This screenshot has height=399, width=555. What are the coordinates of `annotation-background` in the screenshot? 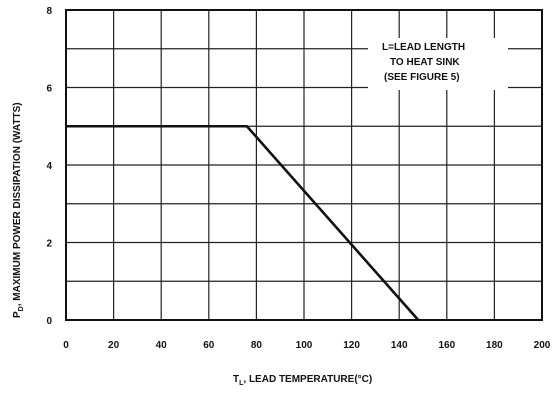 It's located at (438, 64).